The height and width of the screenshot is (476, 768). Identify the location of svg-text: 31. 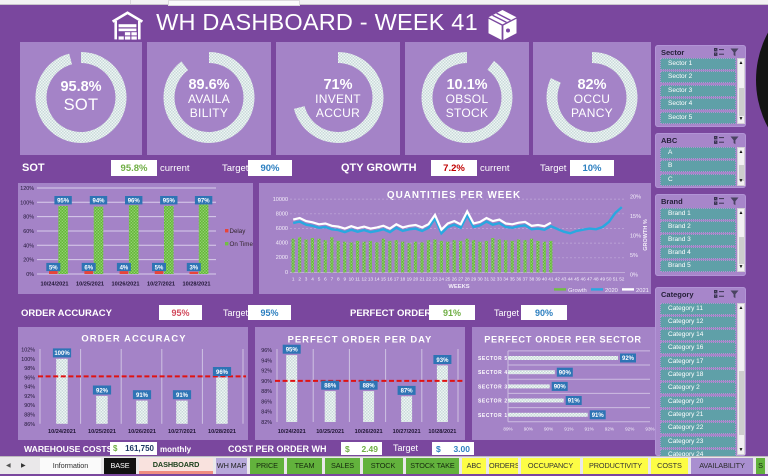
(487, 279).